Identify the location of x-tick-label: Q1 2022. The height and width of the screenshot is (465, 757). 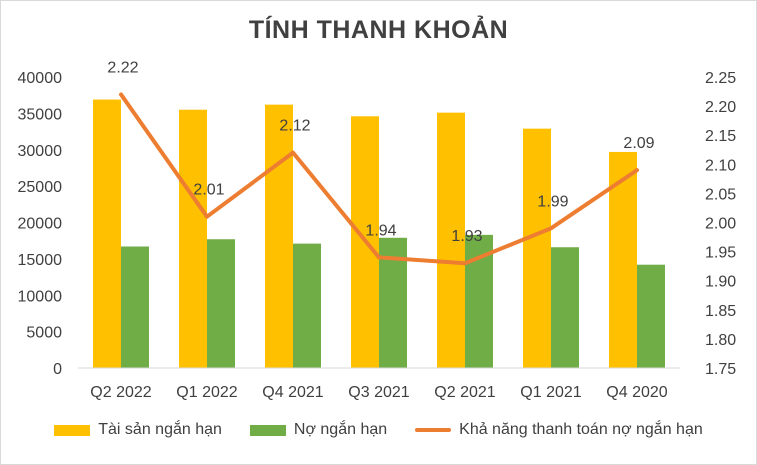
(206, 392).